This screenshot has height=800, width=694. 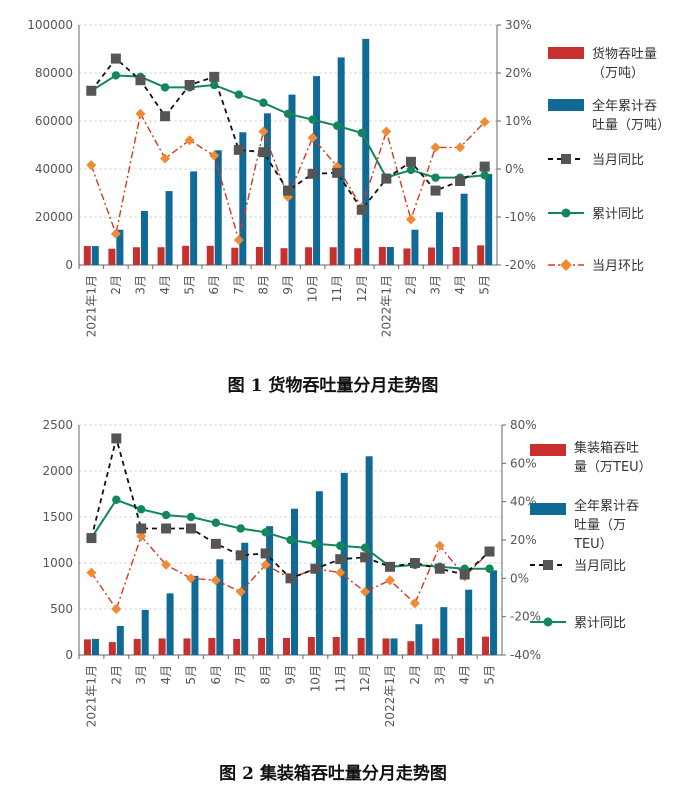 I want to click on chart-1-line-cum-yoy, so click(x=287, y=126).